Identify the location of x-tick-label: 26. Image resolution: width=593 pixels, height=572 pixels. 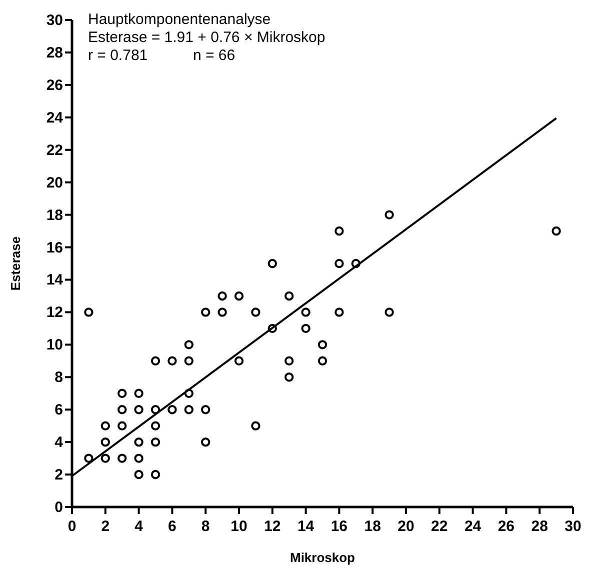
(506, 526).